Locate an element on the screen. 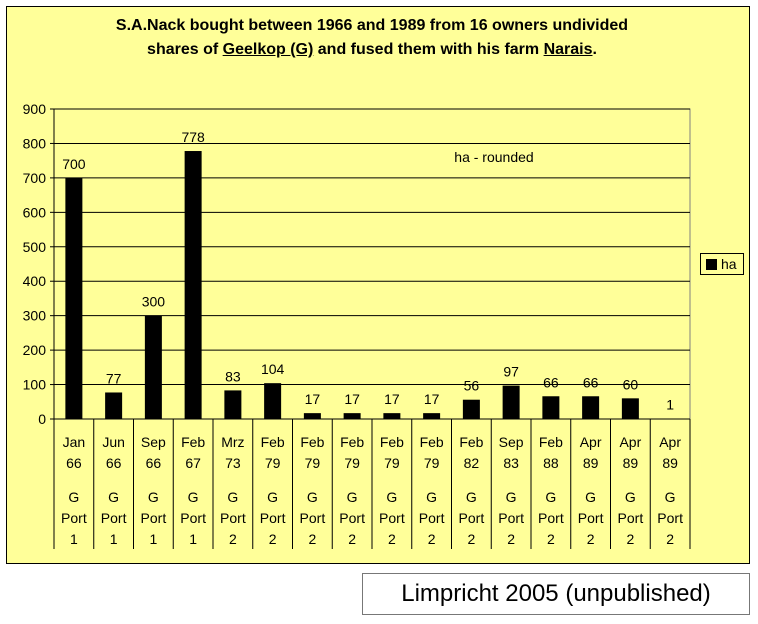 The height and width of the screenshot is (624, 758). y-tick-label: 500 is located at coordinates (35, 247).